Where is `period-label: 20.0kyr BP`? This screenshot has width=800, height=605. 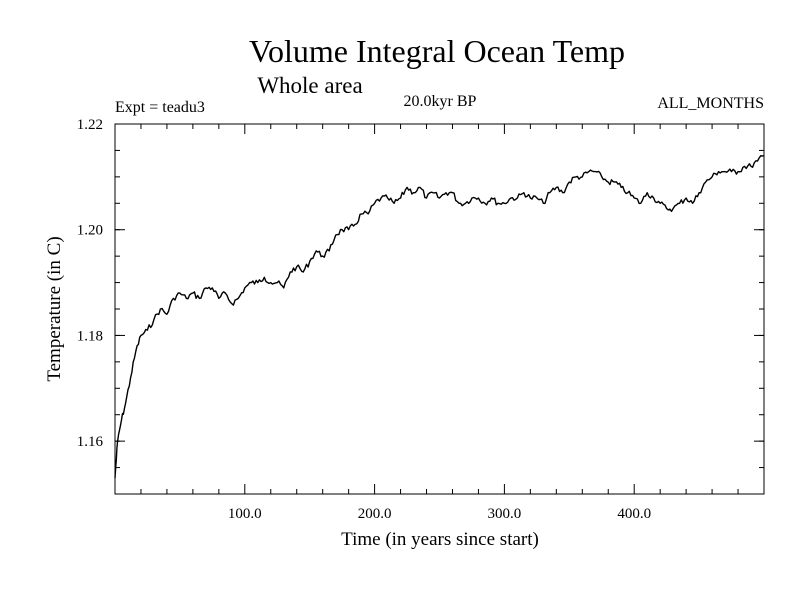
period-label: 20.0kyr BP is located at coordinates (440, 101).